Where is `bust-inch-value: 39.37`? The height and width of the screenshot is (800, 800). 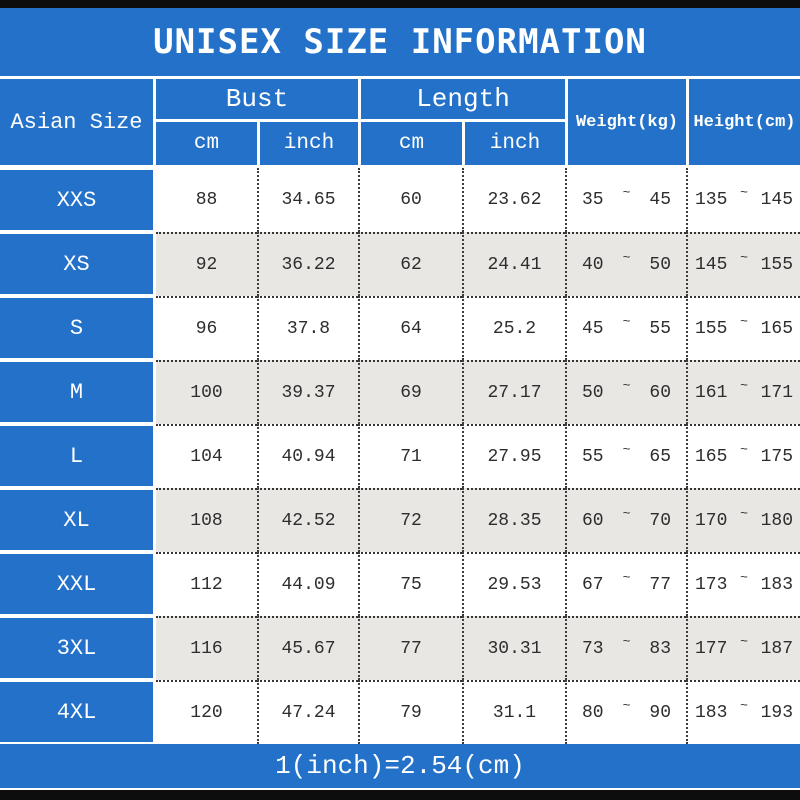
bust-inch-value: 39.37 is located at coordinates (307, 392).